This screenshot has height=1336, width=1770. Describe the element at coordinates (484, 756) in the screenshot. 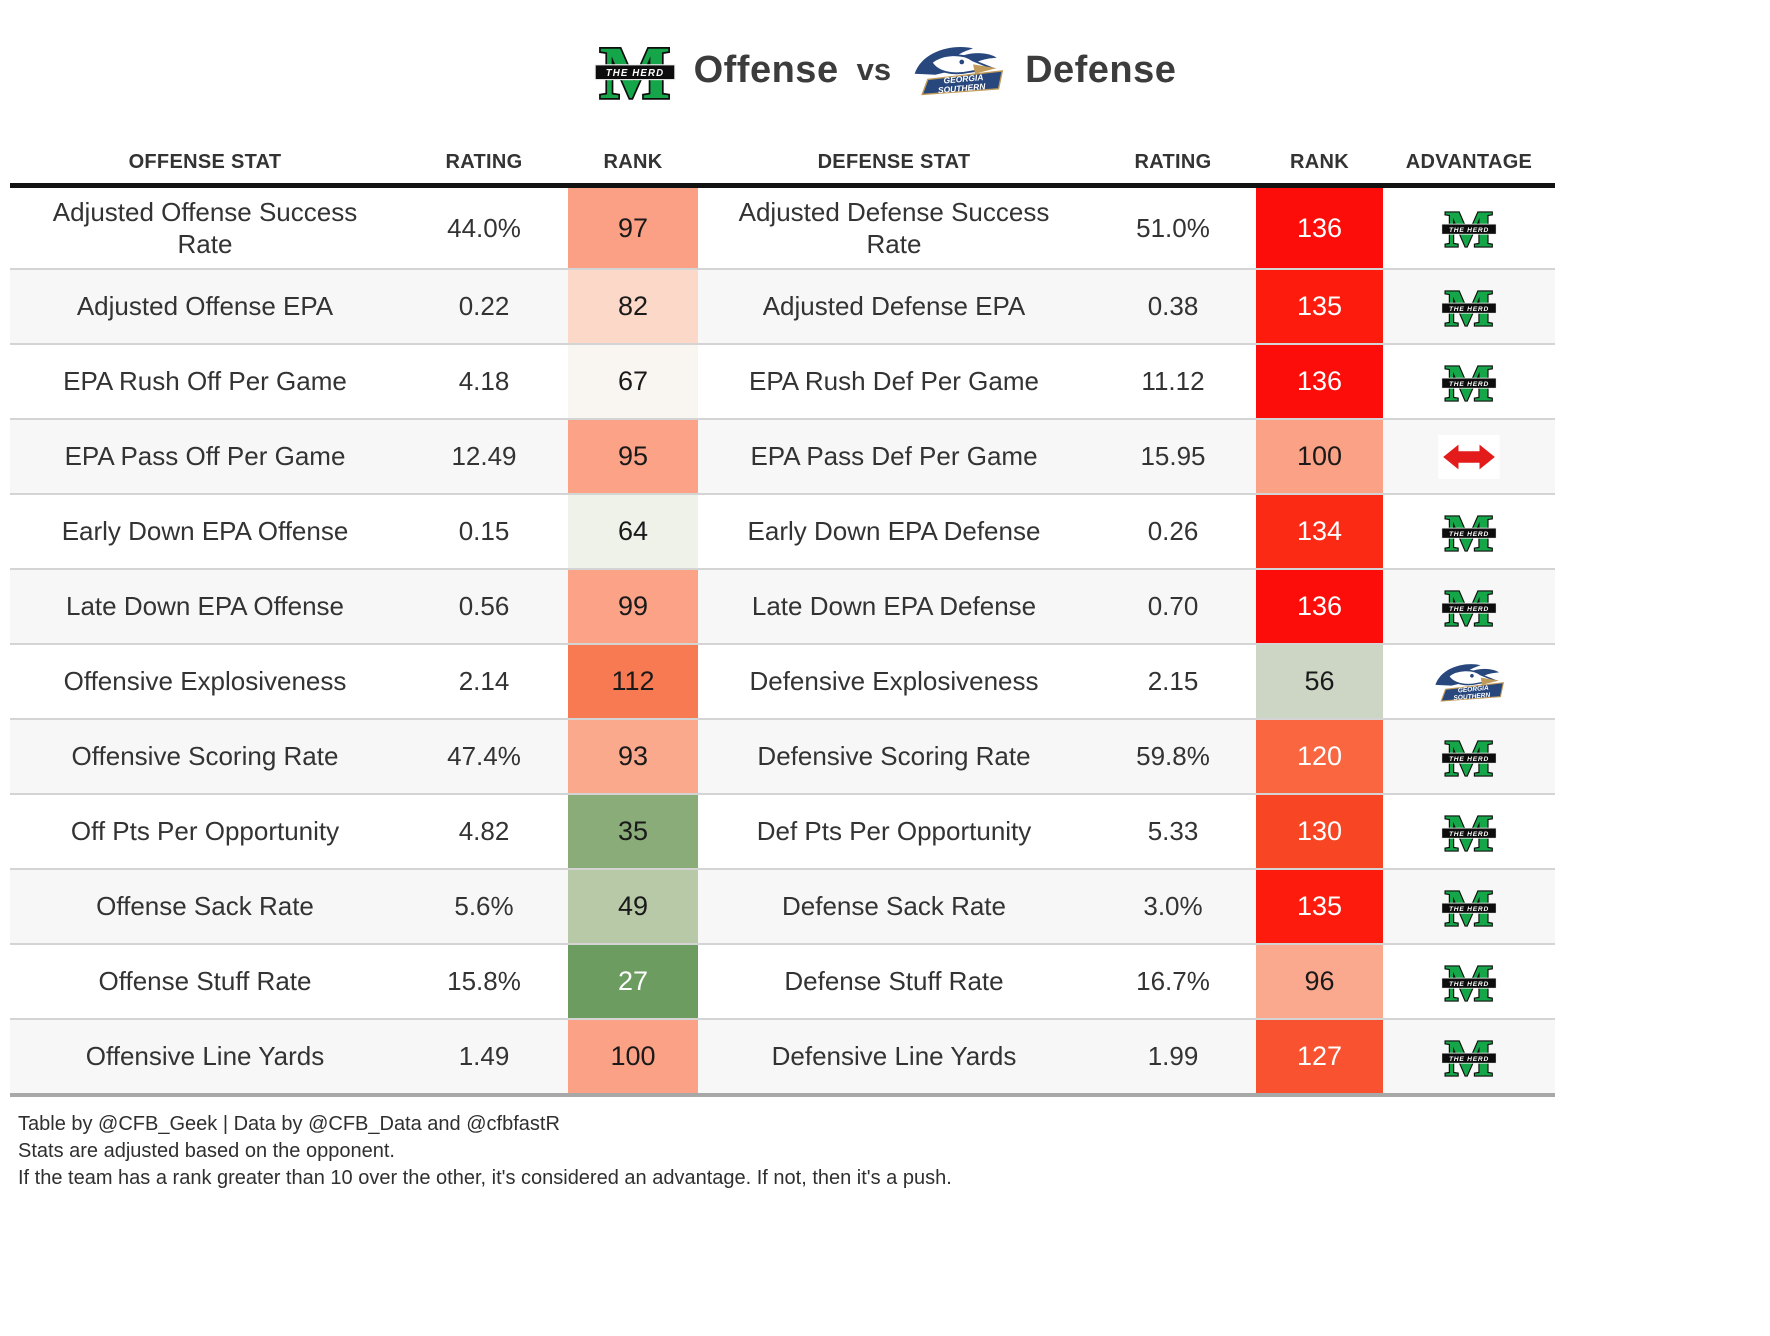

I see `offense-rating-cell: 47.4%` at that location.